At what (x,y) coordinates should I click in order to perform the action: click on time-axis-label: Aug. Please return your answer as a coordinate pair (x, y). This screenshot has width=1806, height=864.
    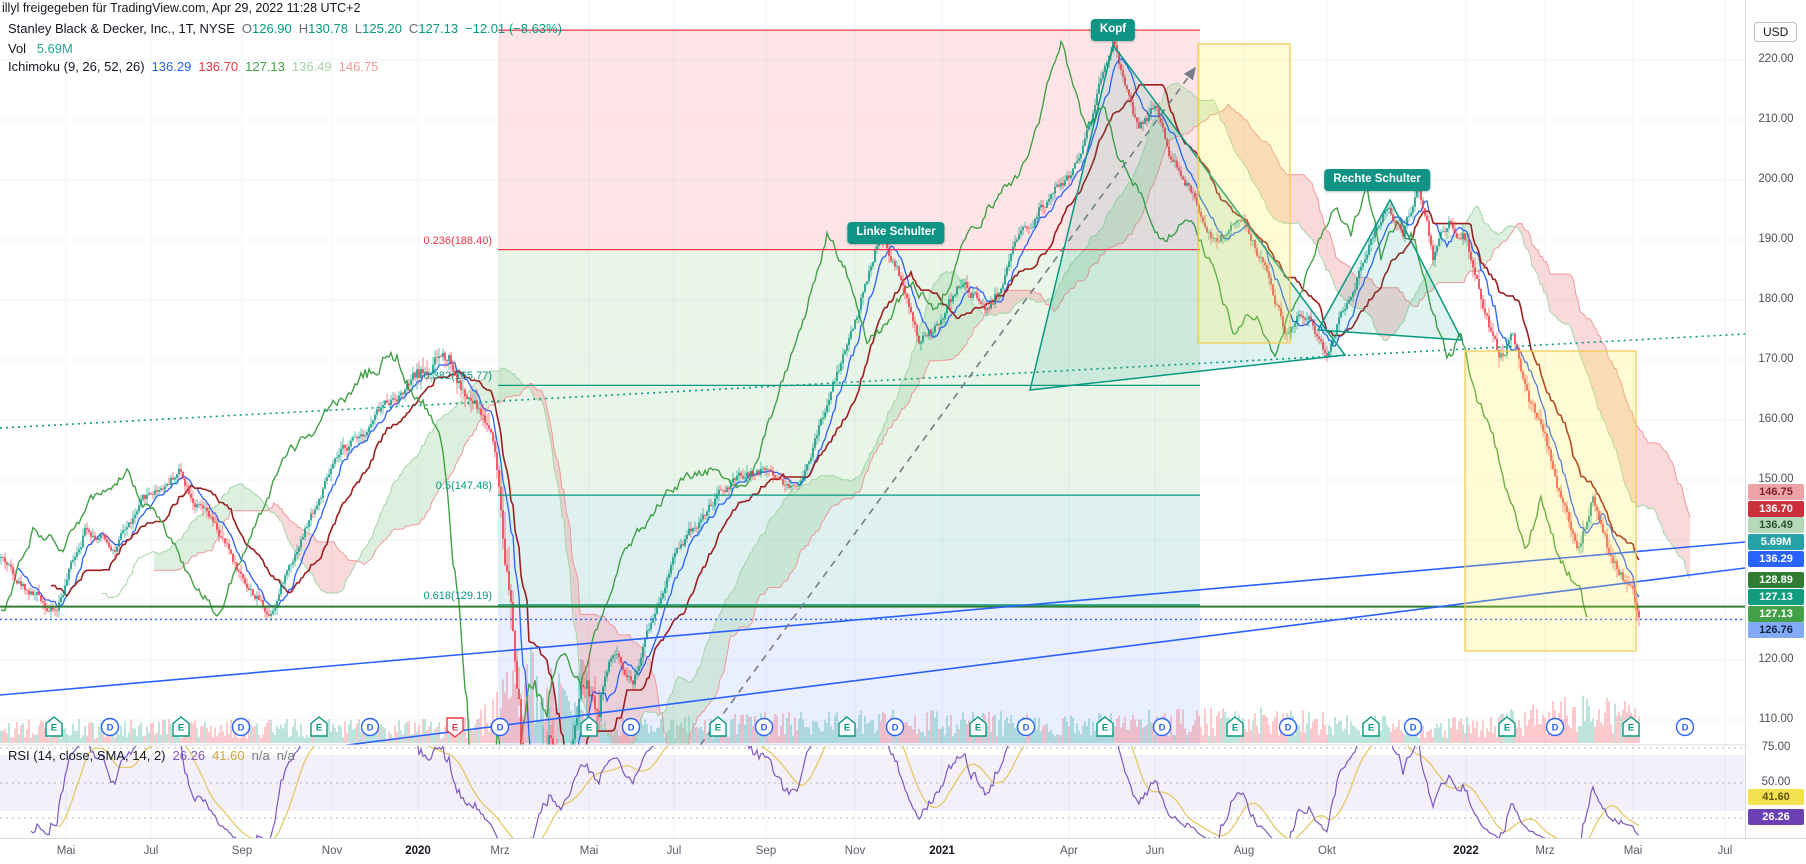
    Looking at the image, I should click on (1244, 851).